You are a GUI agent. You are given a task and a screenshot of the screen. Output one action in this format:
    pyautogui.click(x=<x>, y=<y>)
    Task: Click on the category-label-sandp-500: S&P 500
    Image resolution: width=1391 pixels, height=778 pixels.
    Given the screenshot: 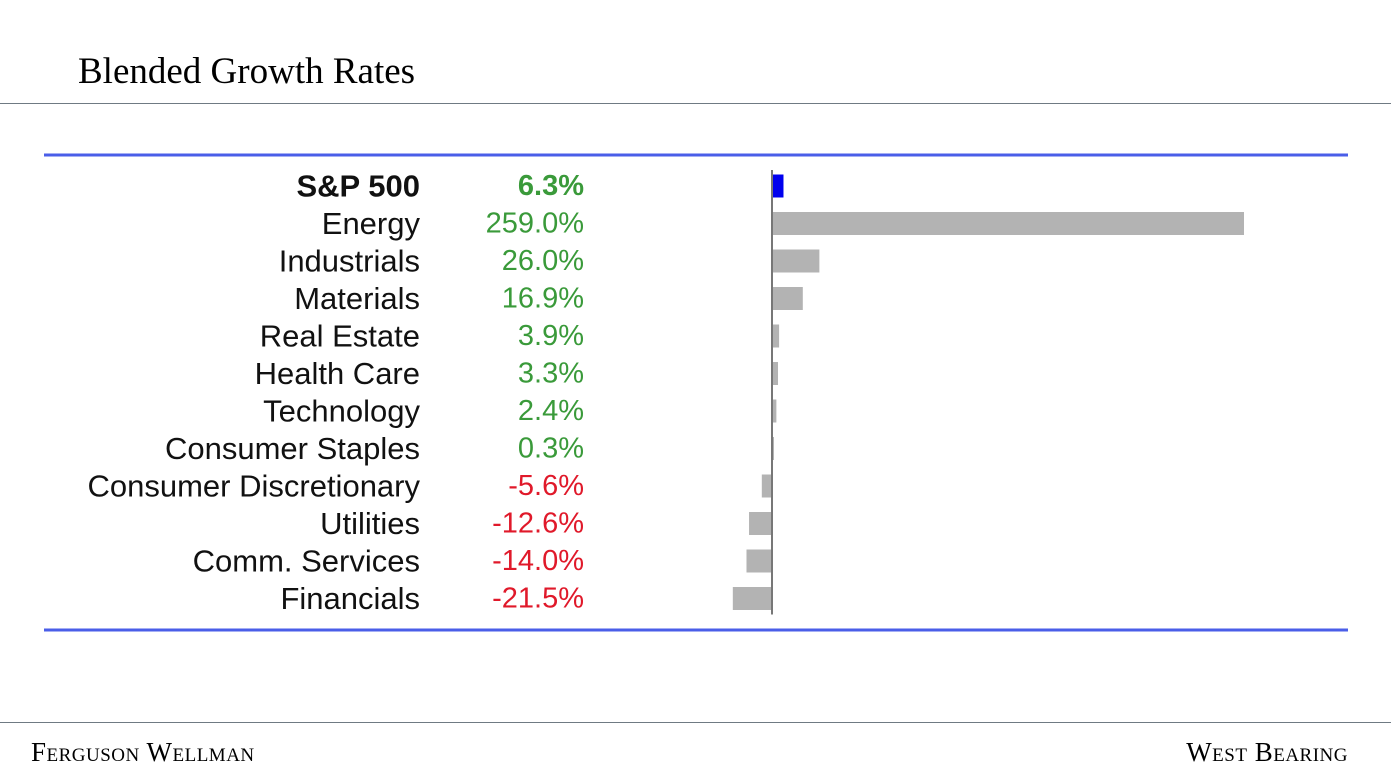 What is the action you would take?
    pyautogui.click(x=358, y=186)
    